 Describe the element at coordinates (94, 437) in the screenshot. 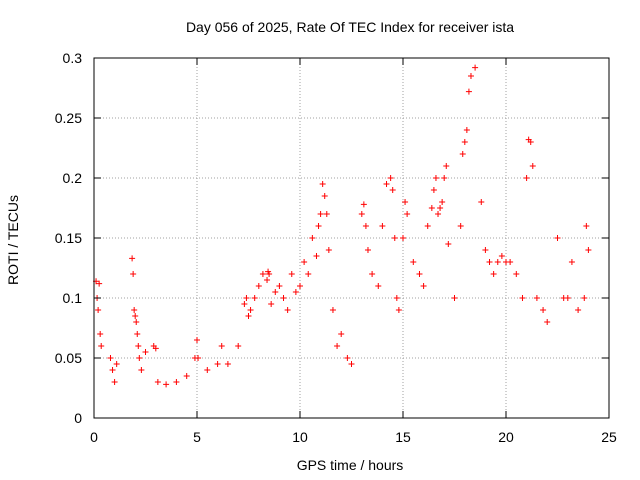

I see `x-tick-label: 0` at that location.